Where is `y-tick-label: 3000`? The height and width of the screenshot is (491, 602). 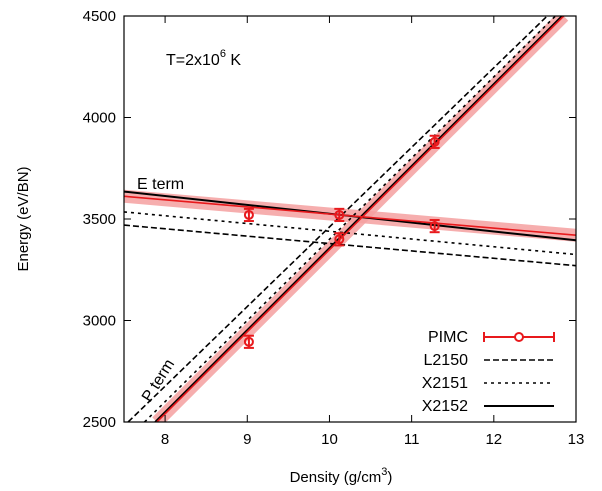 y-tick-label: 3000 is located at coordinates (99, 321).